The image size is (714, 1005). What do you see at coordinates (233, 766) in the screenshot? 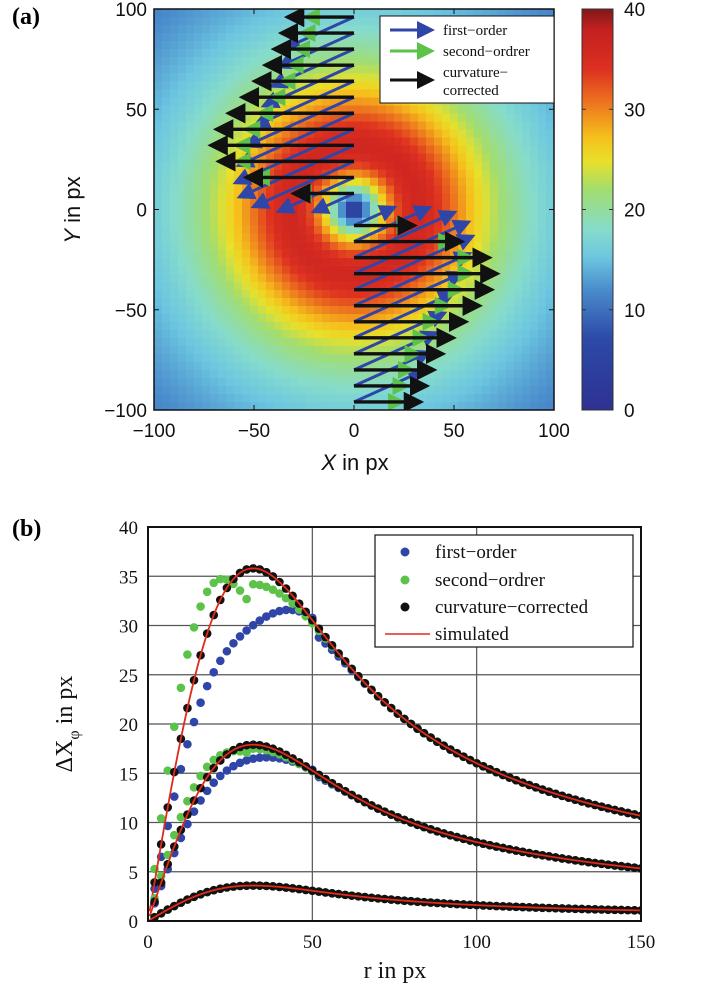
I see `first-order-point` at bounding box center [233, 766].